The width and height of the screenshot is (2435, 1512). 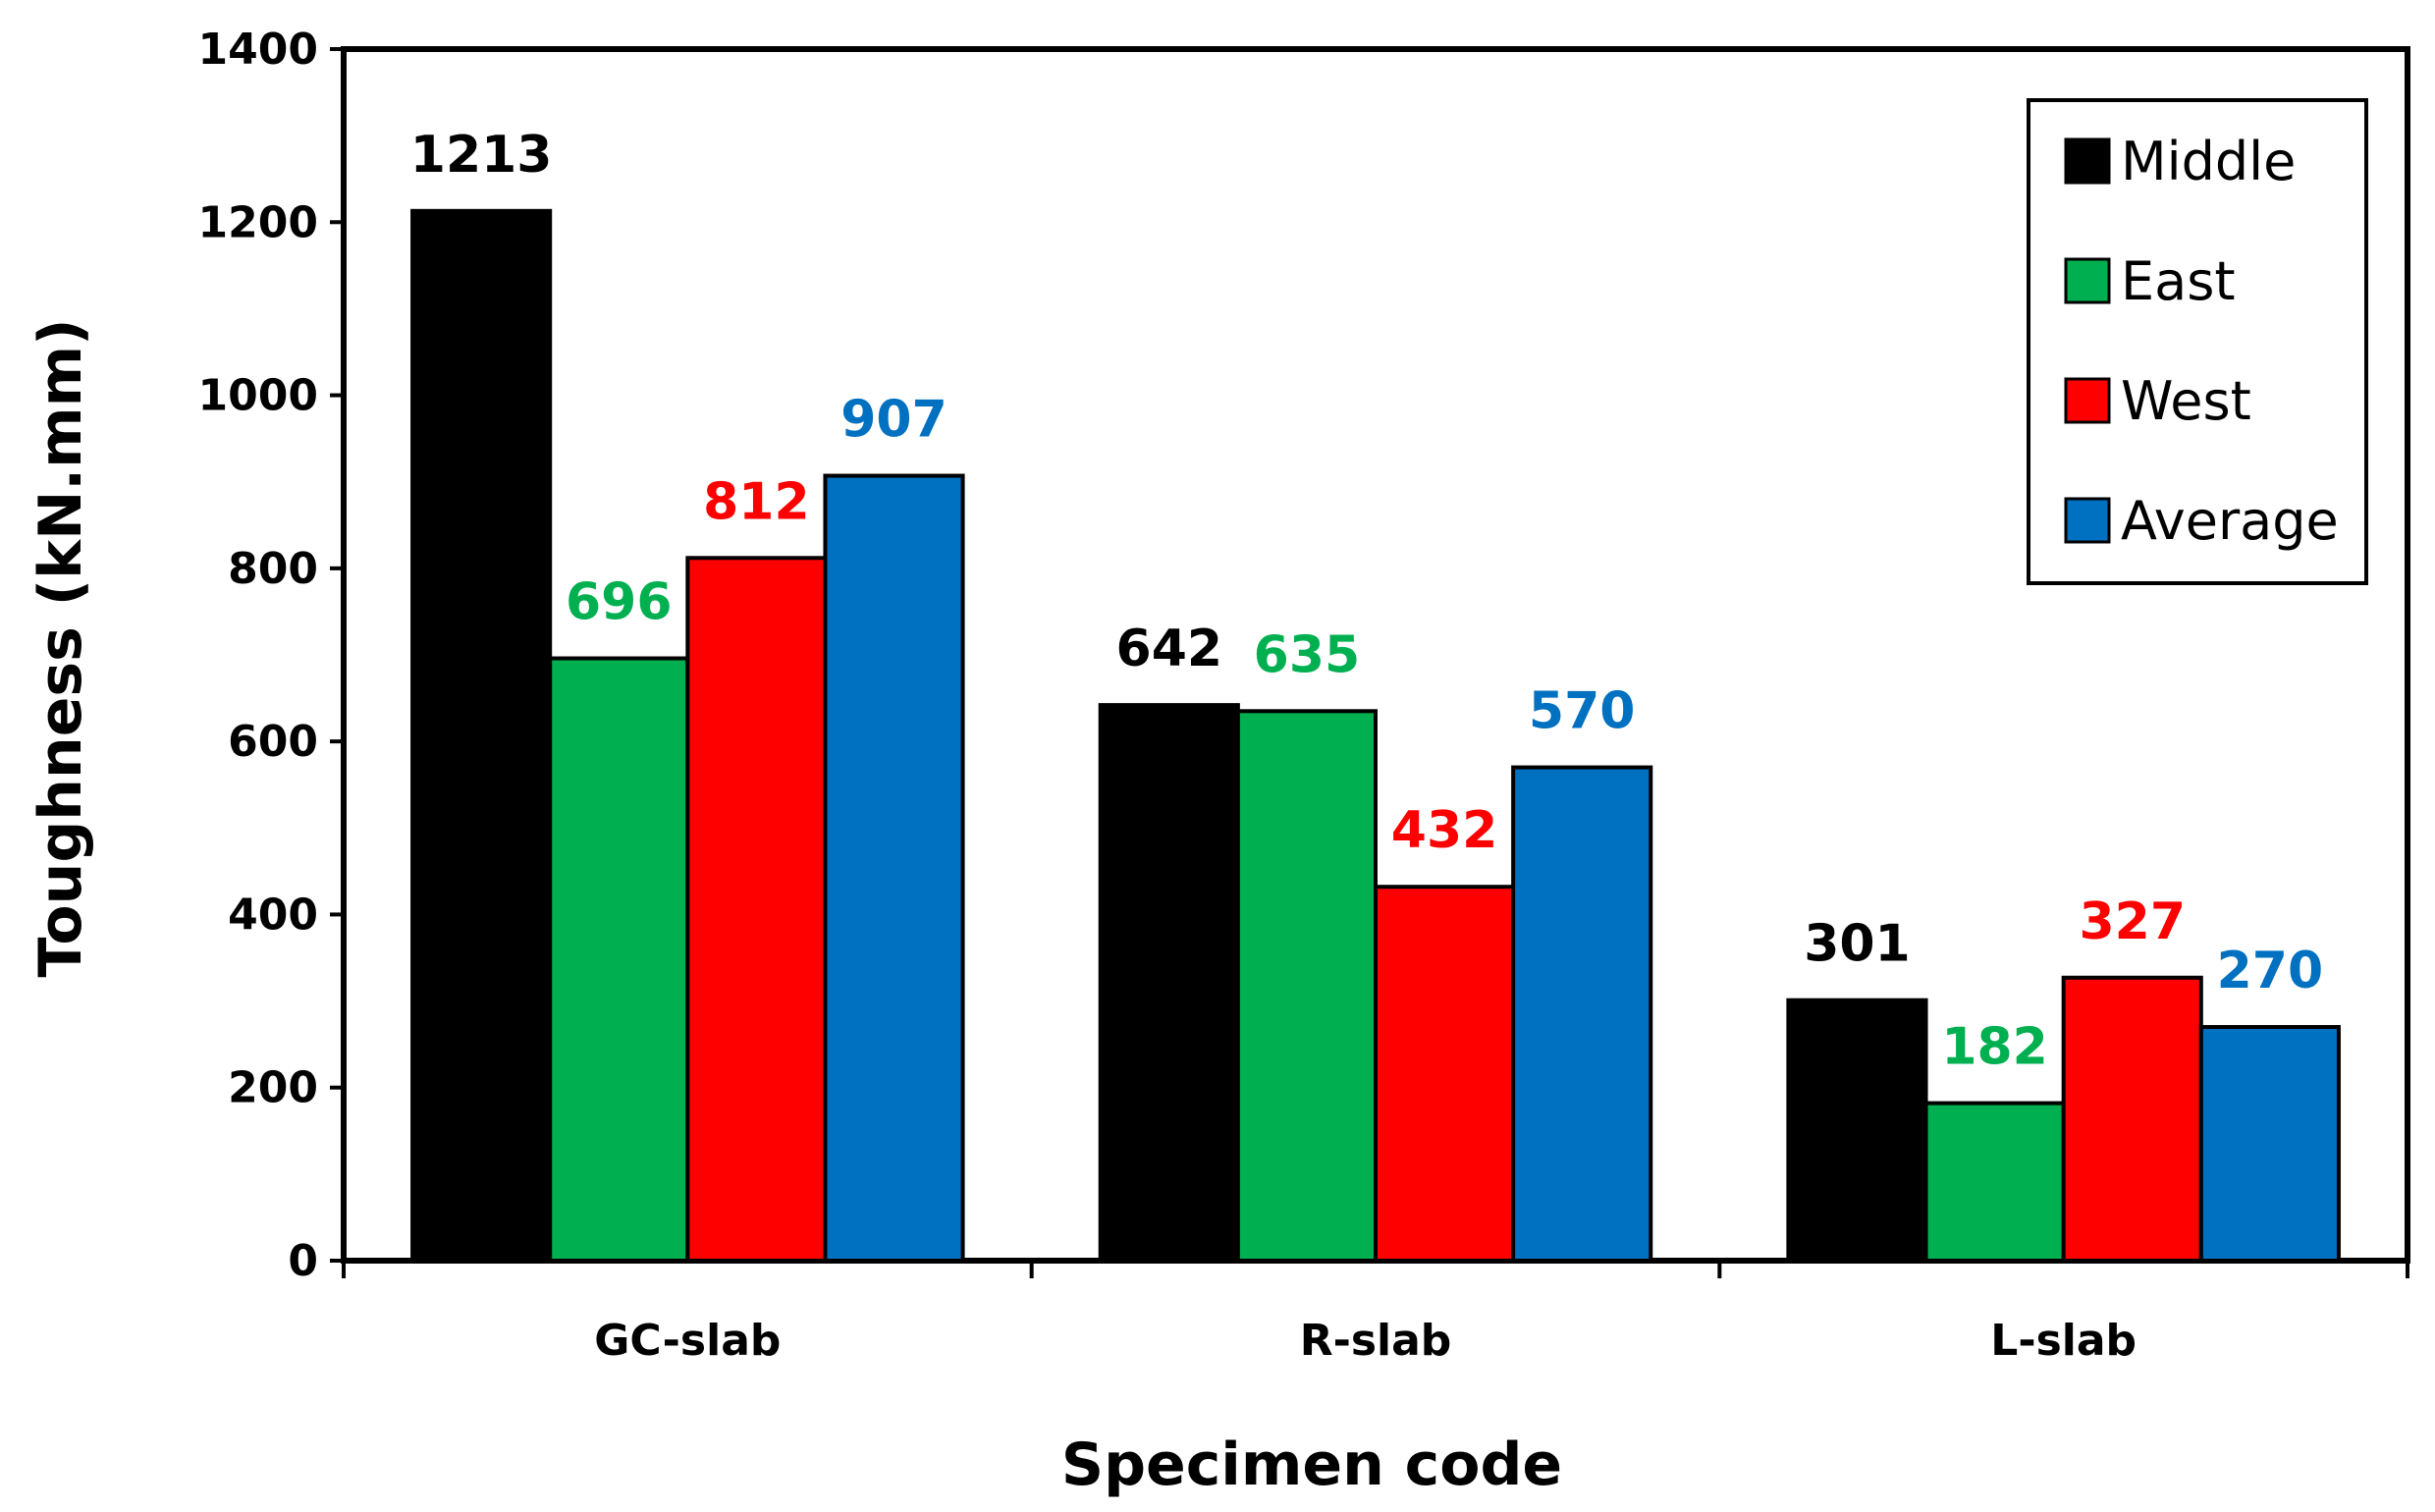 What do you see at coordinates (1445, 1074) in the screenshot?
I see `bar-west-r-slab` at bounding box center [1445, 1074].